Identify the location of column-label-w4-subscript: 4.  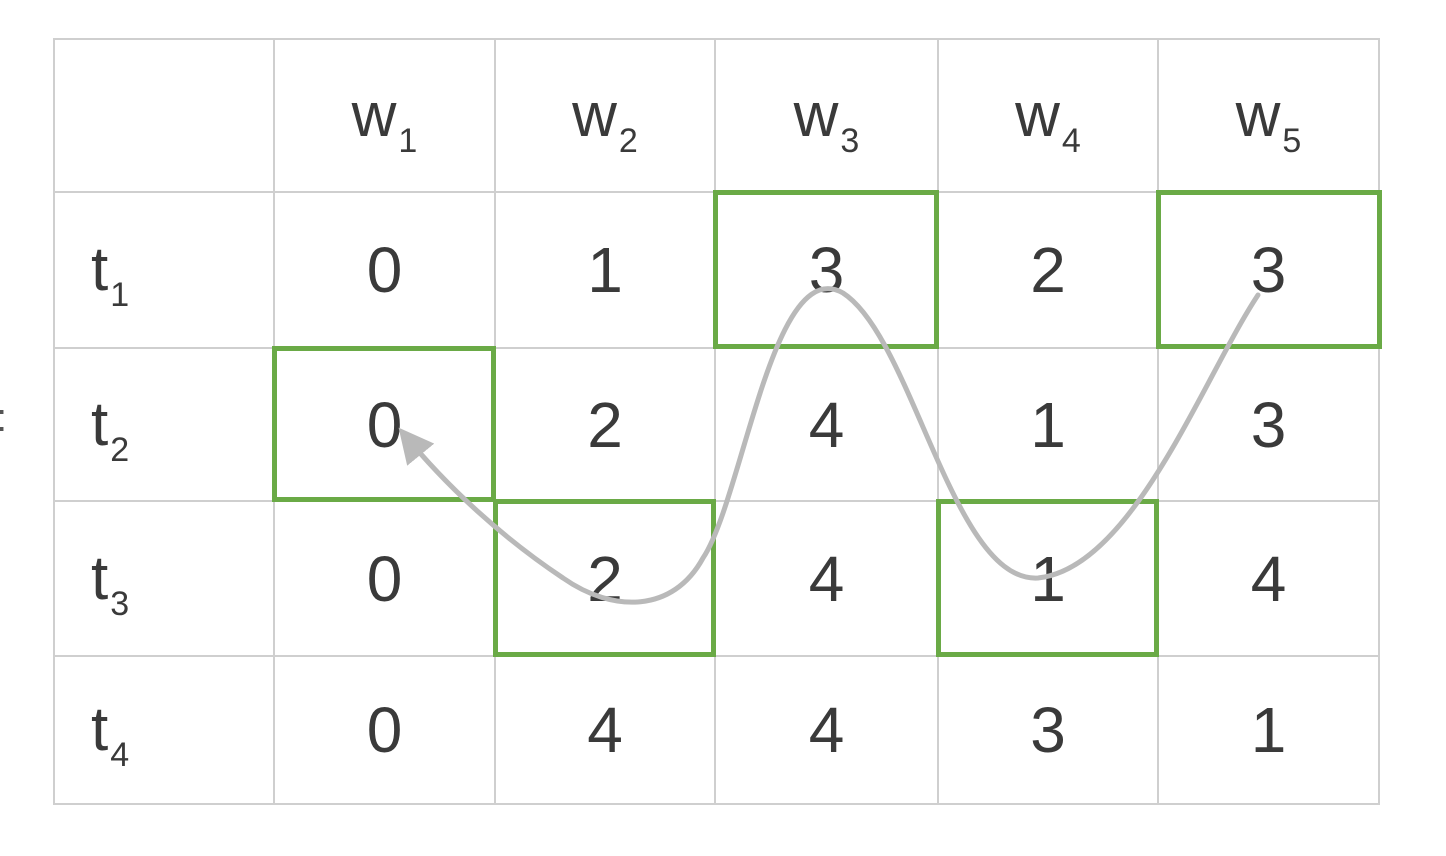
(1071, 140).